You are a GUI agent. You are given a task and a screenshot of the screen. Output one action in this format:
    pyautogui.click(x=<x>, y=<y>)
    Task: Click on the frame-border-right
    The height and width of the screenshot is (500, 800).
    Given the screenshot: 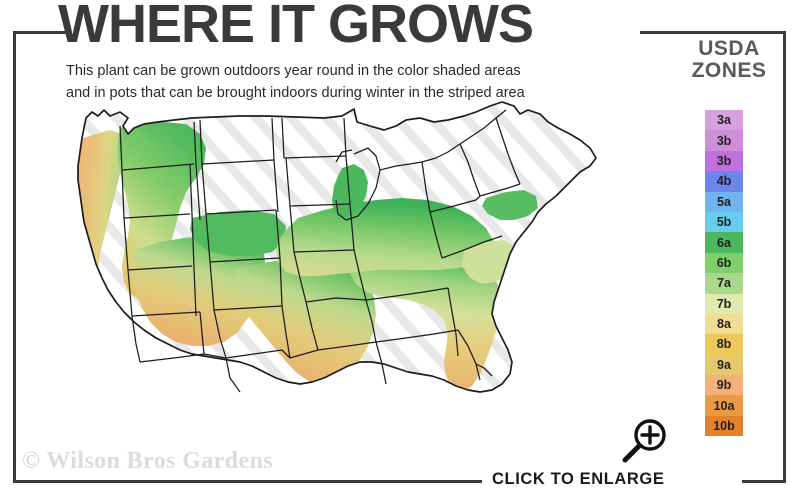 What is the action you would take?
    pyautogui.click(x=784, y=257)
    